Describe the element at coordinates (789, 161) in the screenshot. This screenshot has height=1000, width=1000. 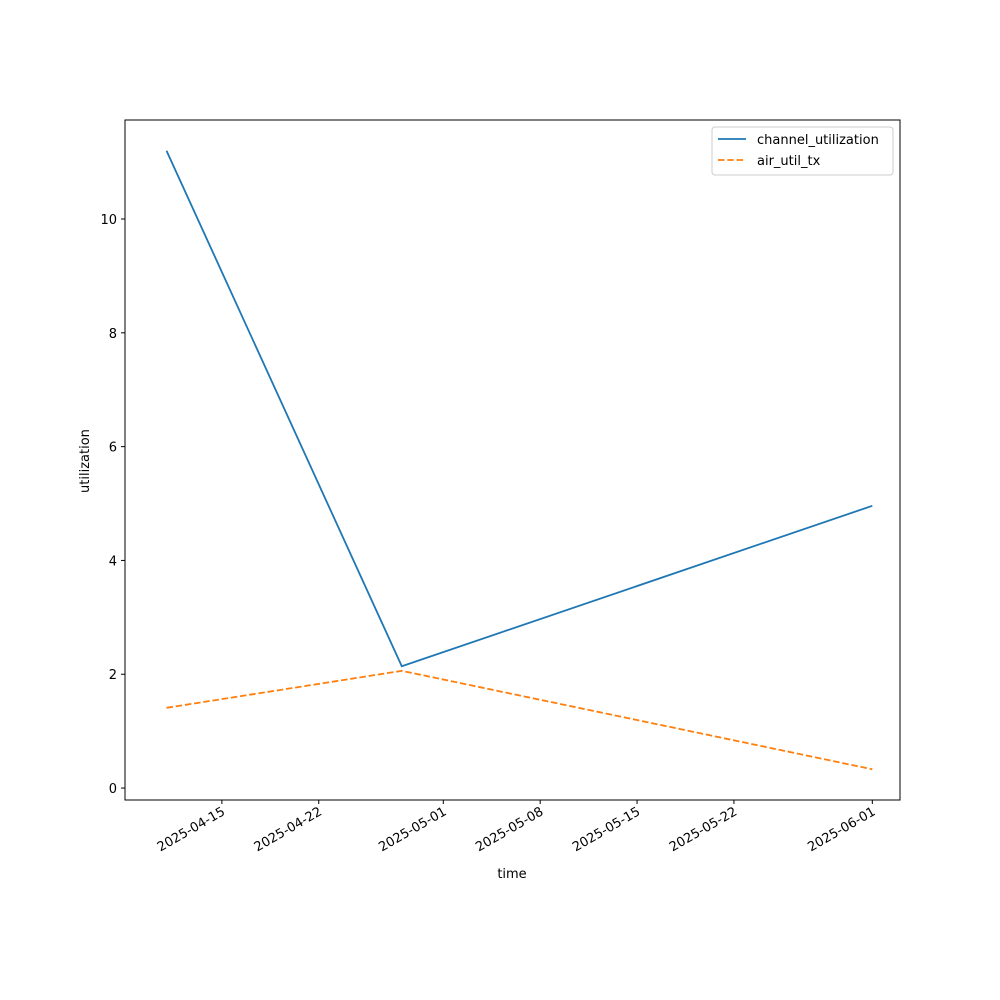
I see `legend-label: air_util_tx` at that location.